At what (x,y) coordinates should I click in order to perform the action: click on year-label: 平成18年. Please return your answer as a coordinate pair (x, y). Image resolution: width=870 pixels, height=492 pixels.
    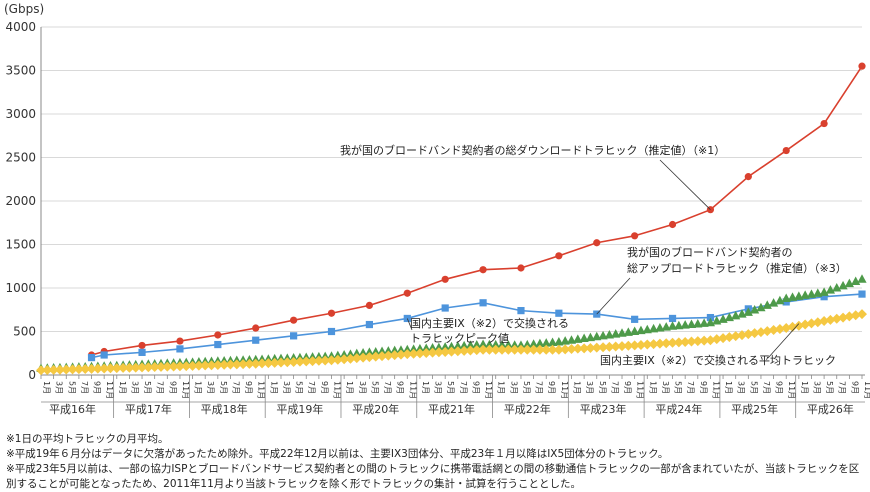
    Looking at the image, I should click on (224, 409).